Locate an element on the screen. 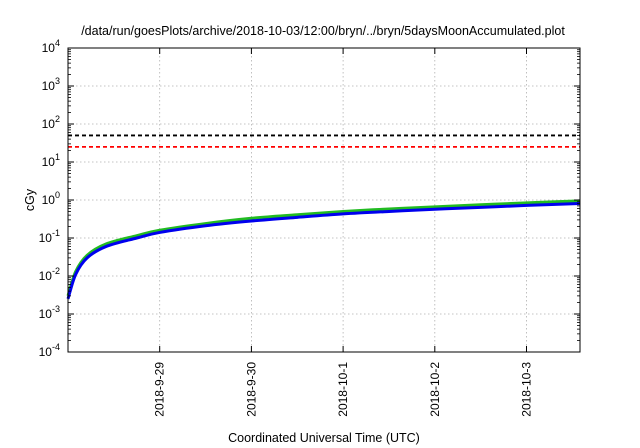  y-tick-label: 10⁻⁴ is located at coordinates (49, 350).